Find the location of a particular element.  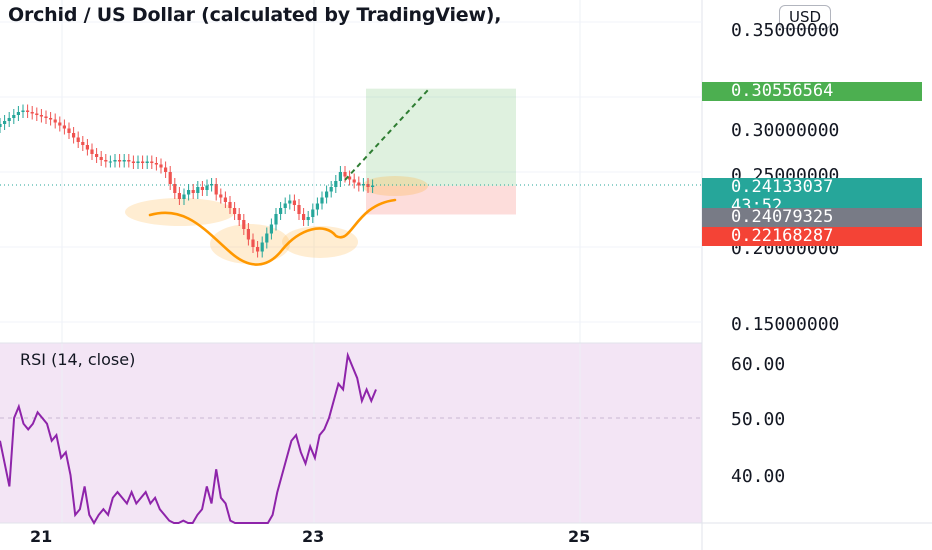

price-tick-label: 0.30000000 is located at coordinates (785, 130).